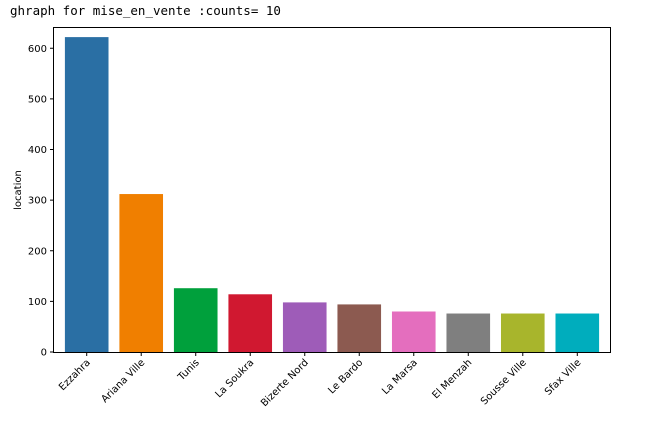 This screenshot has height=422, width=661. I want to click on bar-la-marsa, so click(413, 331).